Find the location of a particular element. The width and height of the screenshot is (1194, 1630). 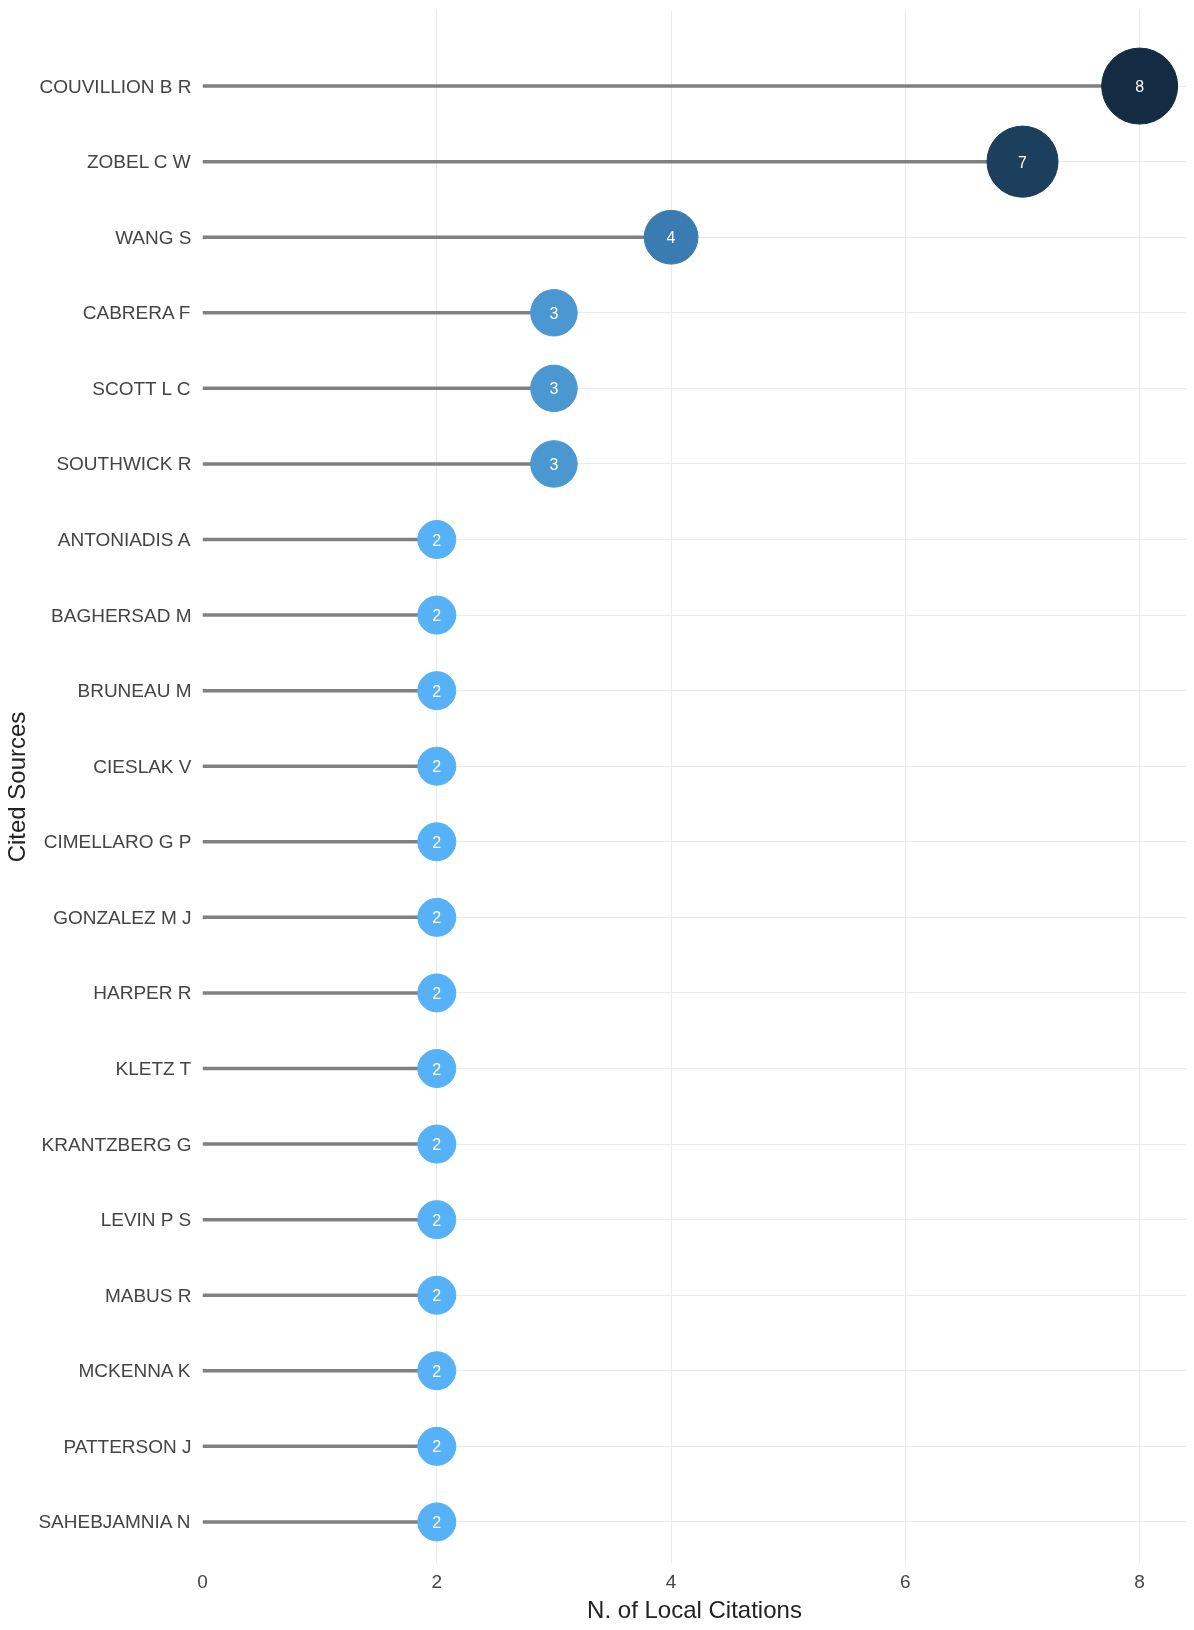

x-tick-label: 6 is located at coordinates (905, 1581).